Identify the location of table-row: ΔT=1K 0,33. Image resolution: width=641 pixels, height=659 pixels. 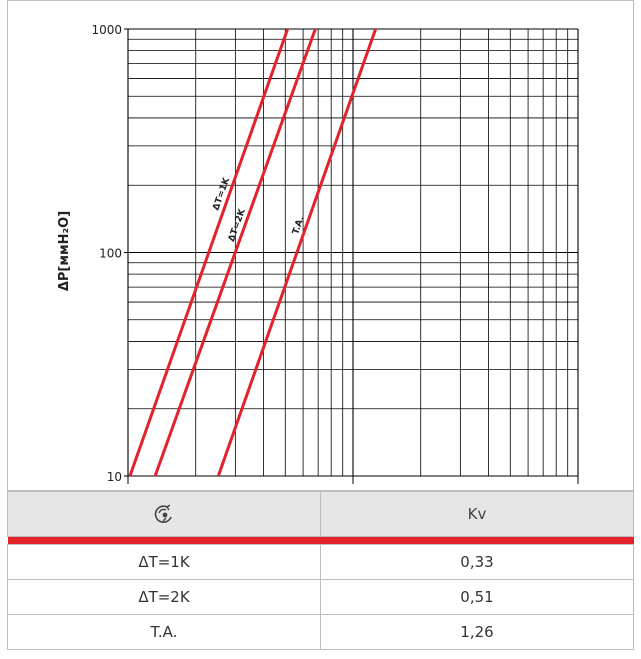
(320, 562).